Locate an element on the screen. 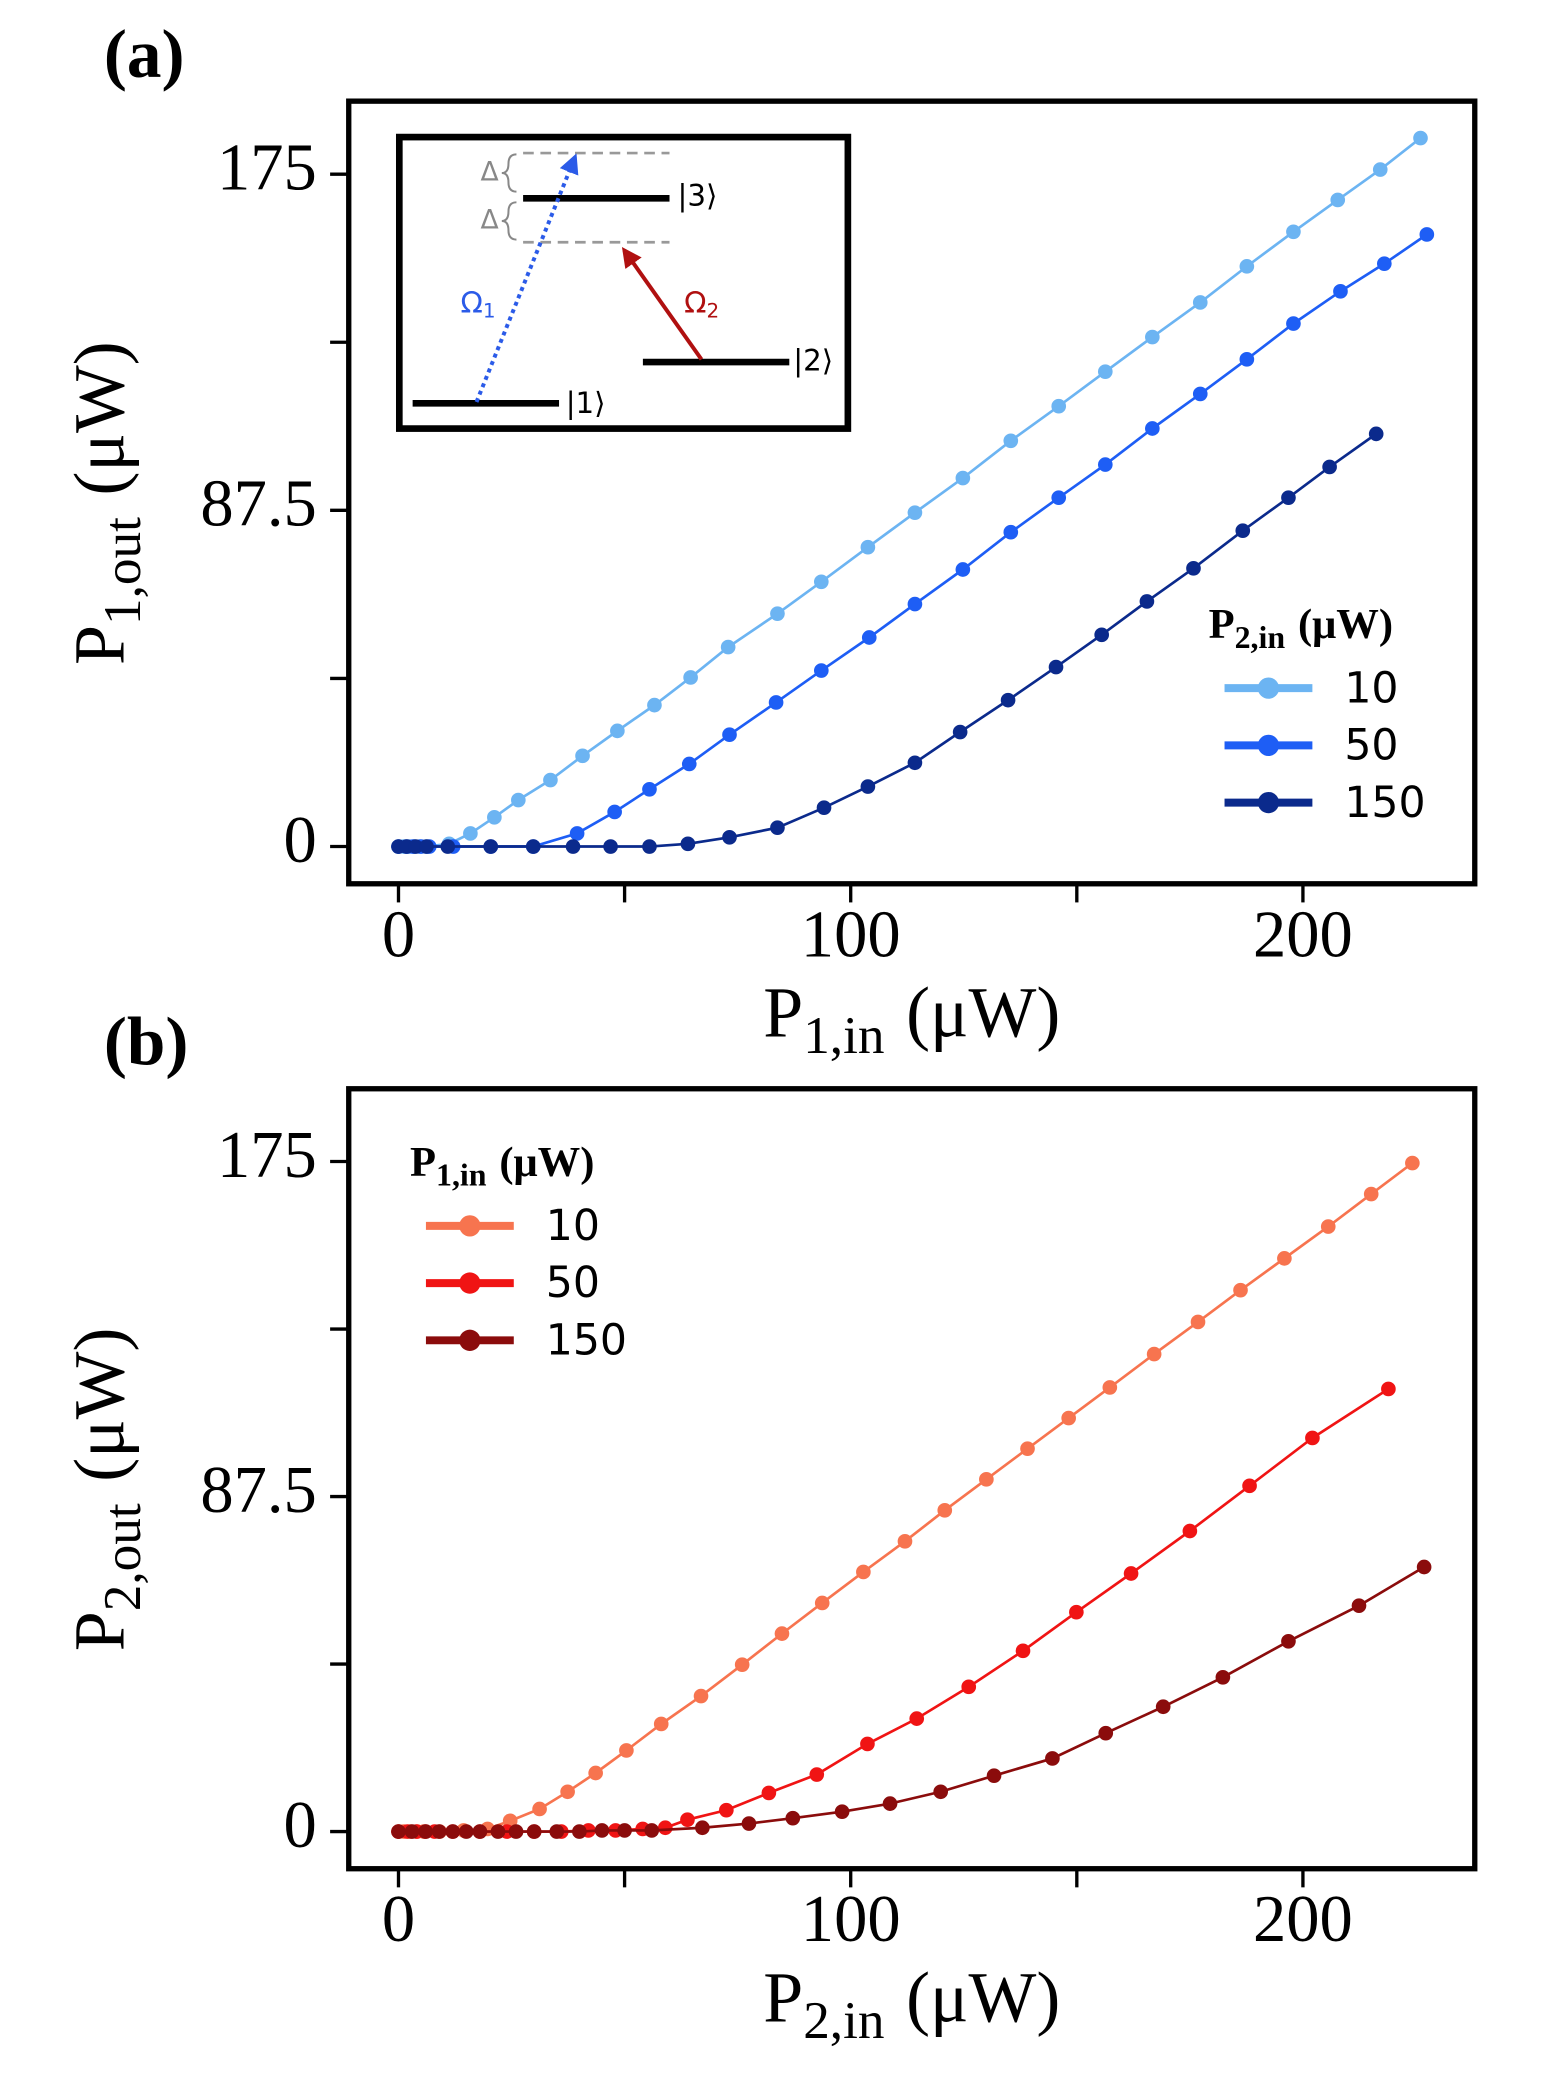 The width and height of the screenshot is (1544, 2091). inset-frame is located at coordinates (623, 282).